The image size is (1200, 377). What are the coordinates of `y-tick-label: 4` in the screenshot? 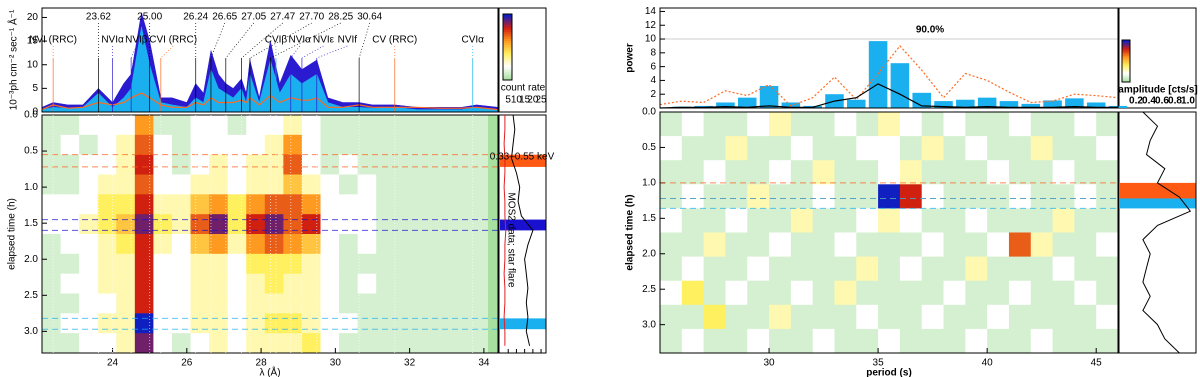 It's located at (653, 80).